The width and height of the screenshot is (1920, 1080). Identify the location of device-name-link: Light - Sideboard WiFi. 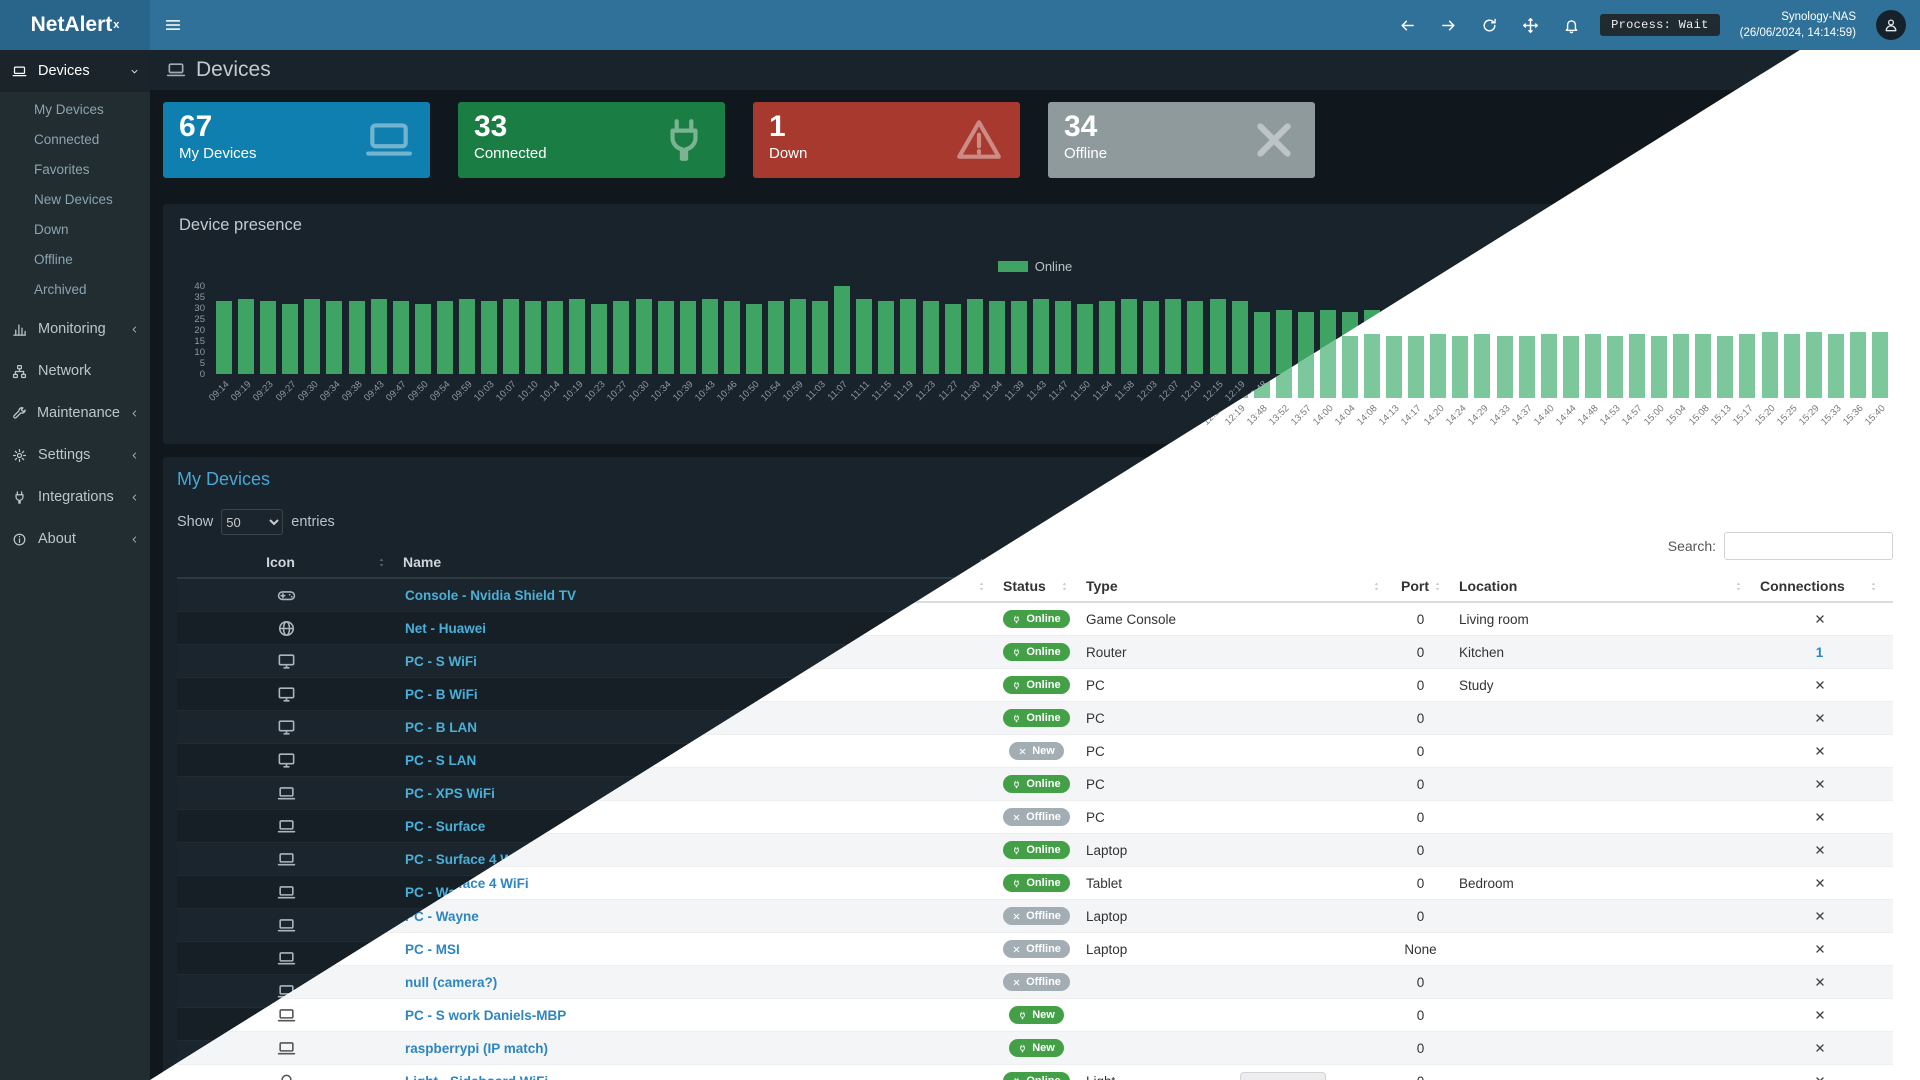
(476, 1077).